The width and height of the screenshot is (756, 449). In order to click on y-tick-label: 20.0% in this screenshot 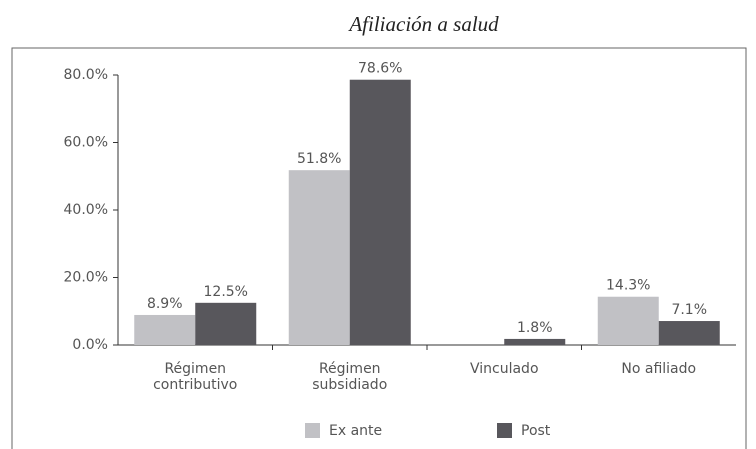, I will do `click(86, 278)`.